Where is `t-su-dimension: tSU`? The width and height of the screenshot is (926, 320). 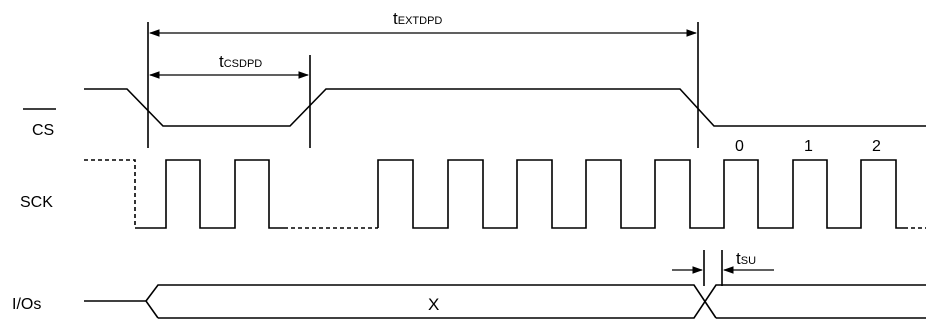
t-su-dimension: tSU is located at coordinates (723, 267).